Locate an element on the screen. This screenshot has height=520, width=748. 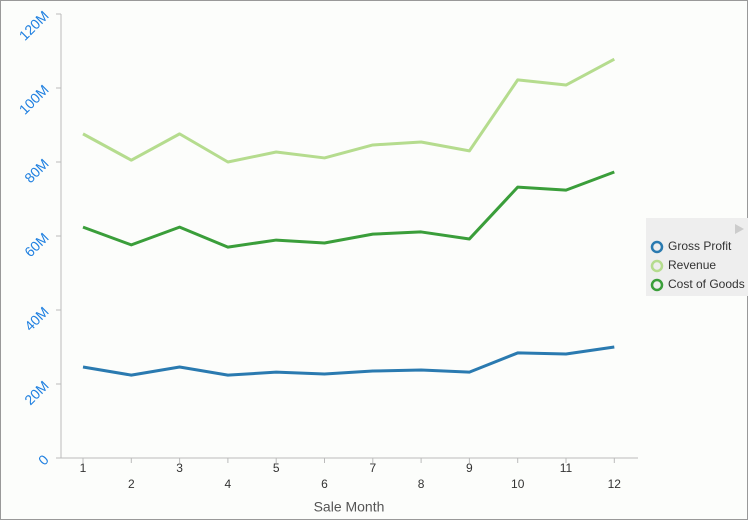
x-tick-label: 7 is located at coordinates (372, 468).